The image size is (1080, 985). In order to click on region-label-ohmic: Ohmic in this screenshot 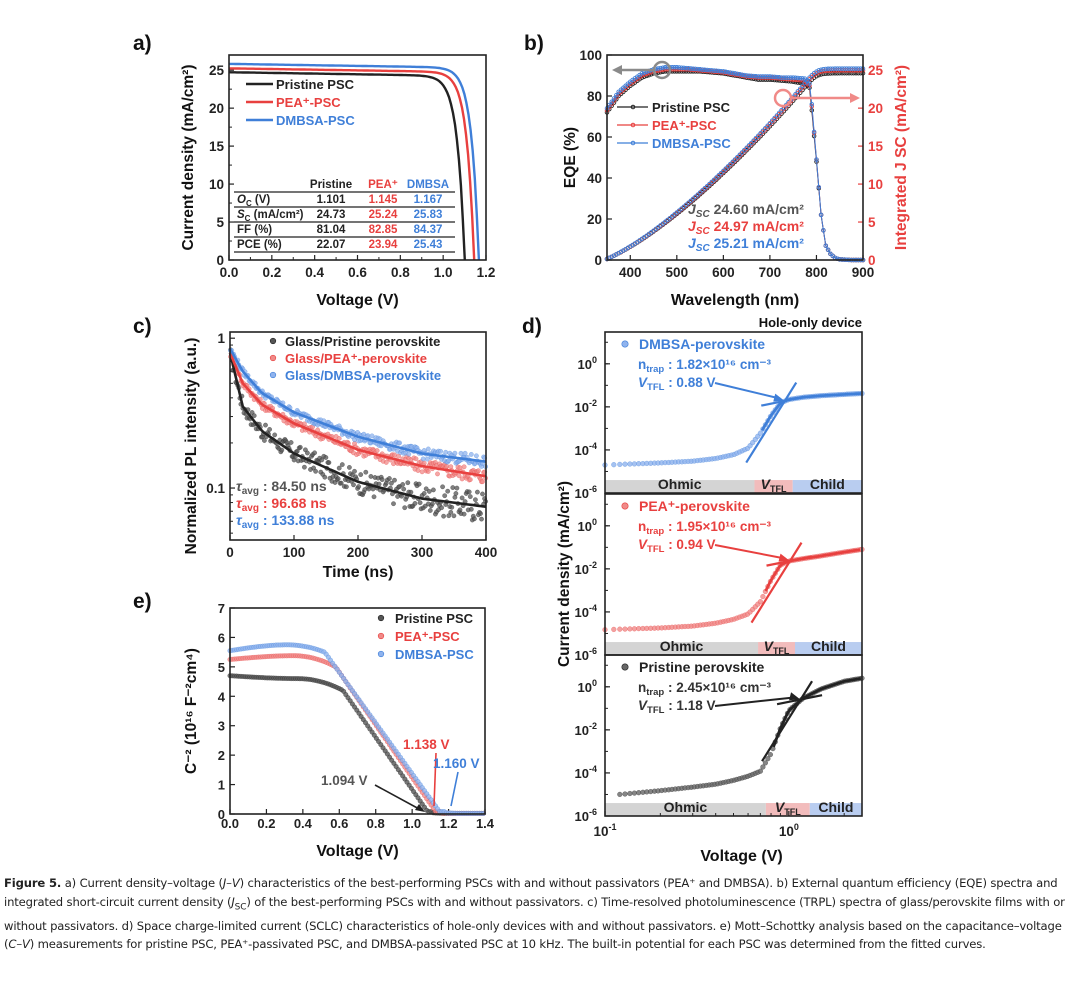, I will do `click(682, 646)`.